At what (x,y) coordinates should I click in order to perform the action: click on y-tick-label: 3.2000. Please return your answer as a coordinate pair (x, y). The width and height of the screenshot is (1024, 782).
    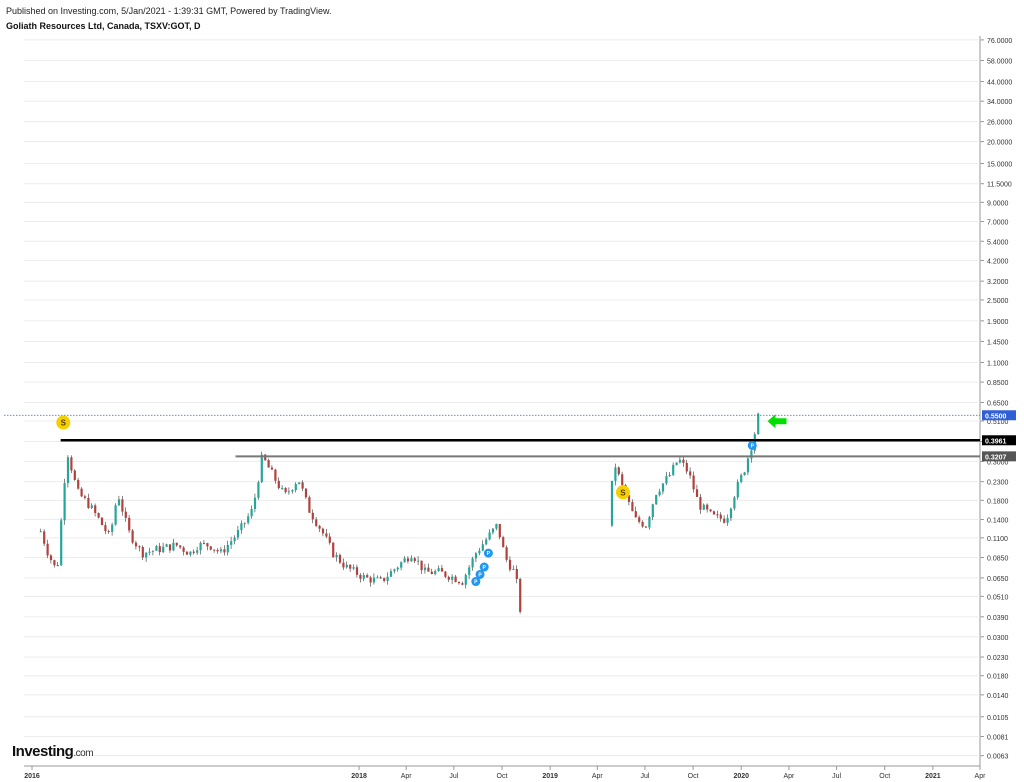
    Looking at the image, I should click on (998, 282).